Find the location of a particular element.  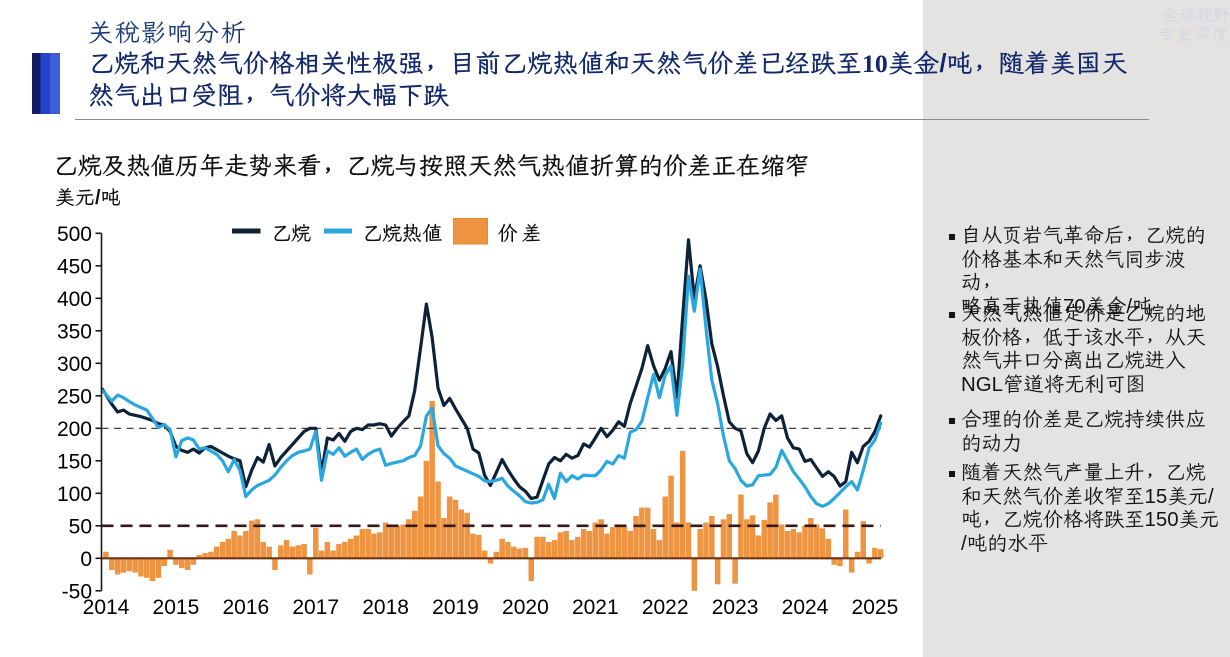

svg-text: 100 is located at coordinates (74, 494).